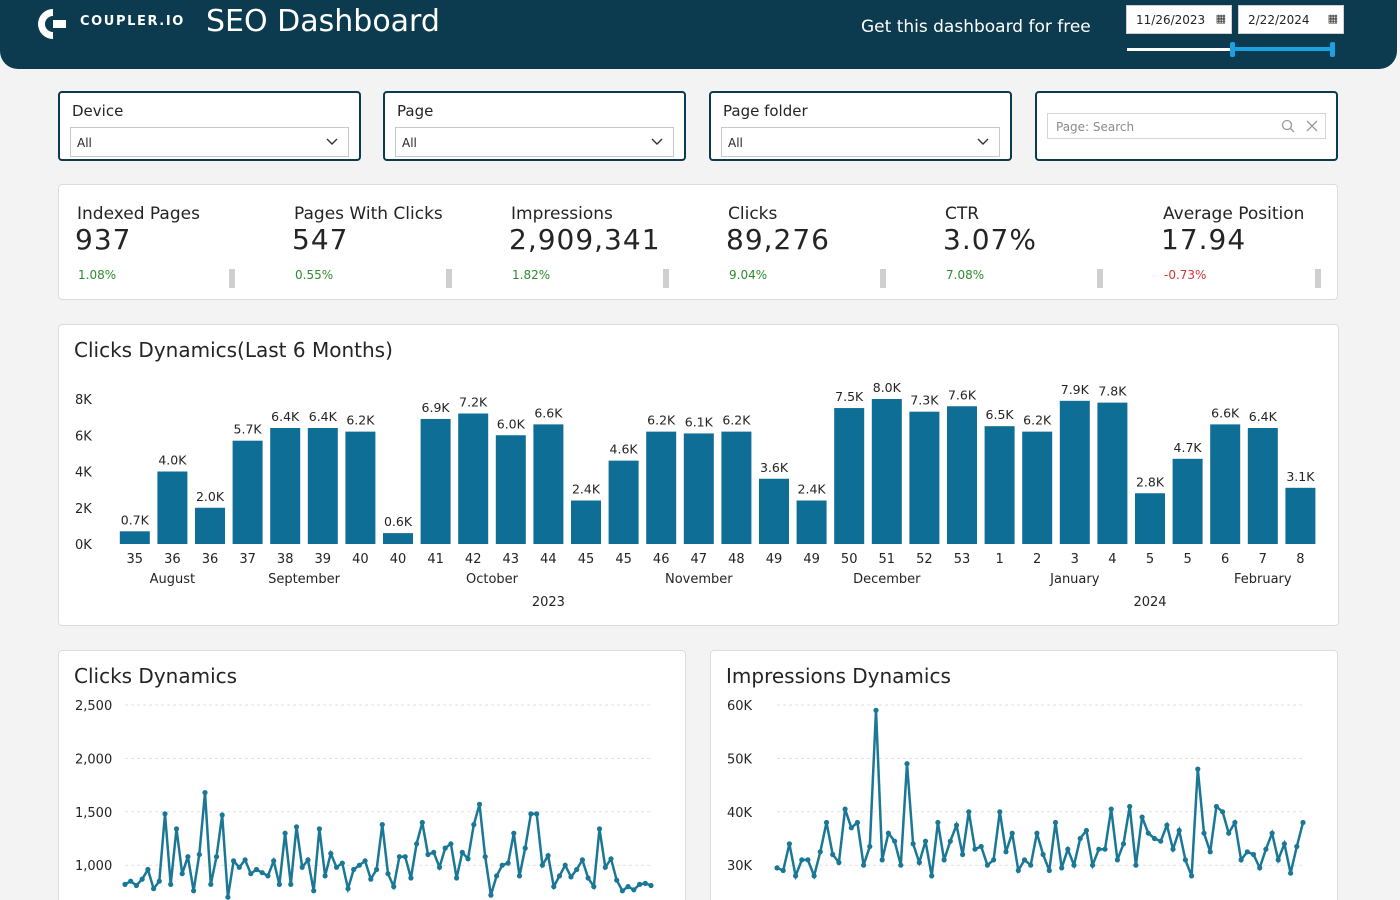  Describe the element at coordinates (765, 111) in the screenshot. I see `page-folder-filter-label: Page folder` at that location.